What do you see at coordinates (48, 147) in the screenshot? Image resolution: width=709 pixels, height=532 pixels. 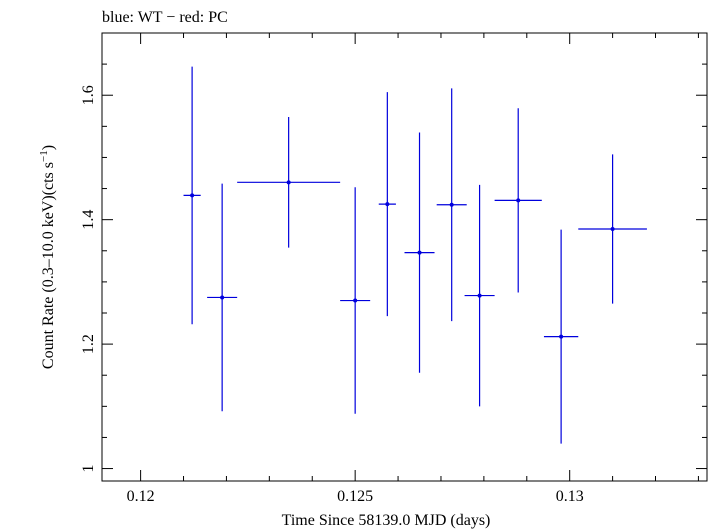 I see `y-axis-label-close: )` at bounding box center [48, 147].